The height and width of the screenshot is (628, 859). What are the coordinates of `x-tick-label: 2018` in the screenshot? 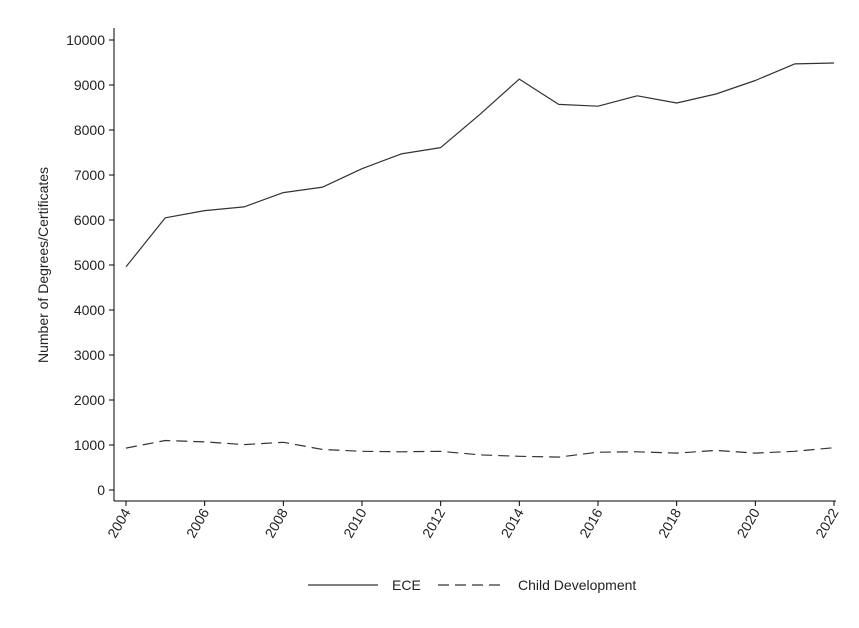 It's located at (670, 522).